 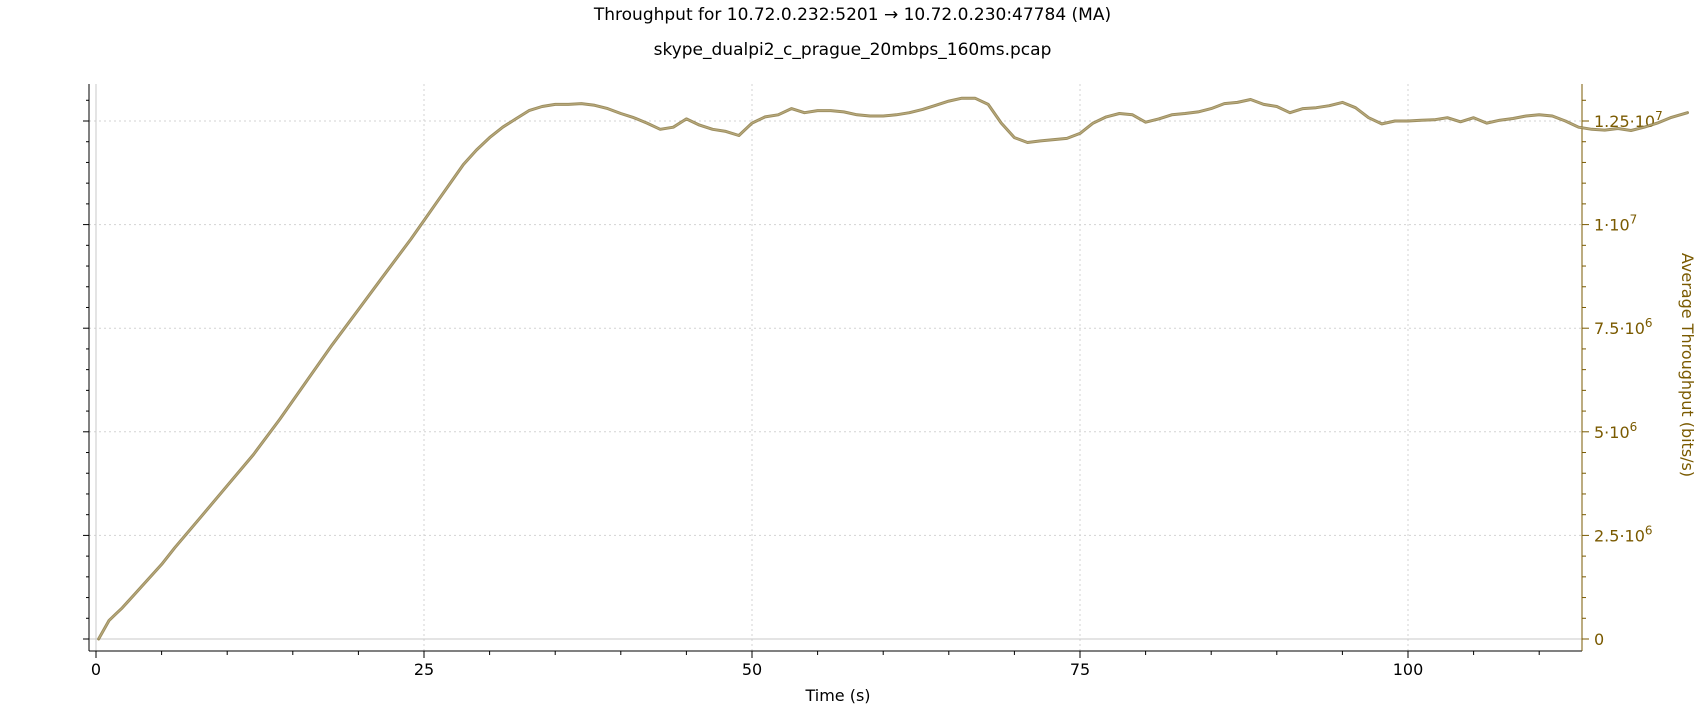 I want to click on y-tick-label: 7.5·10⁶, so click(x=1623, y=327).